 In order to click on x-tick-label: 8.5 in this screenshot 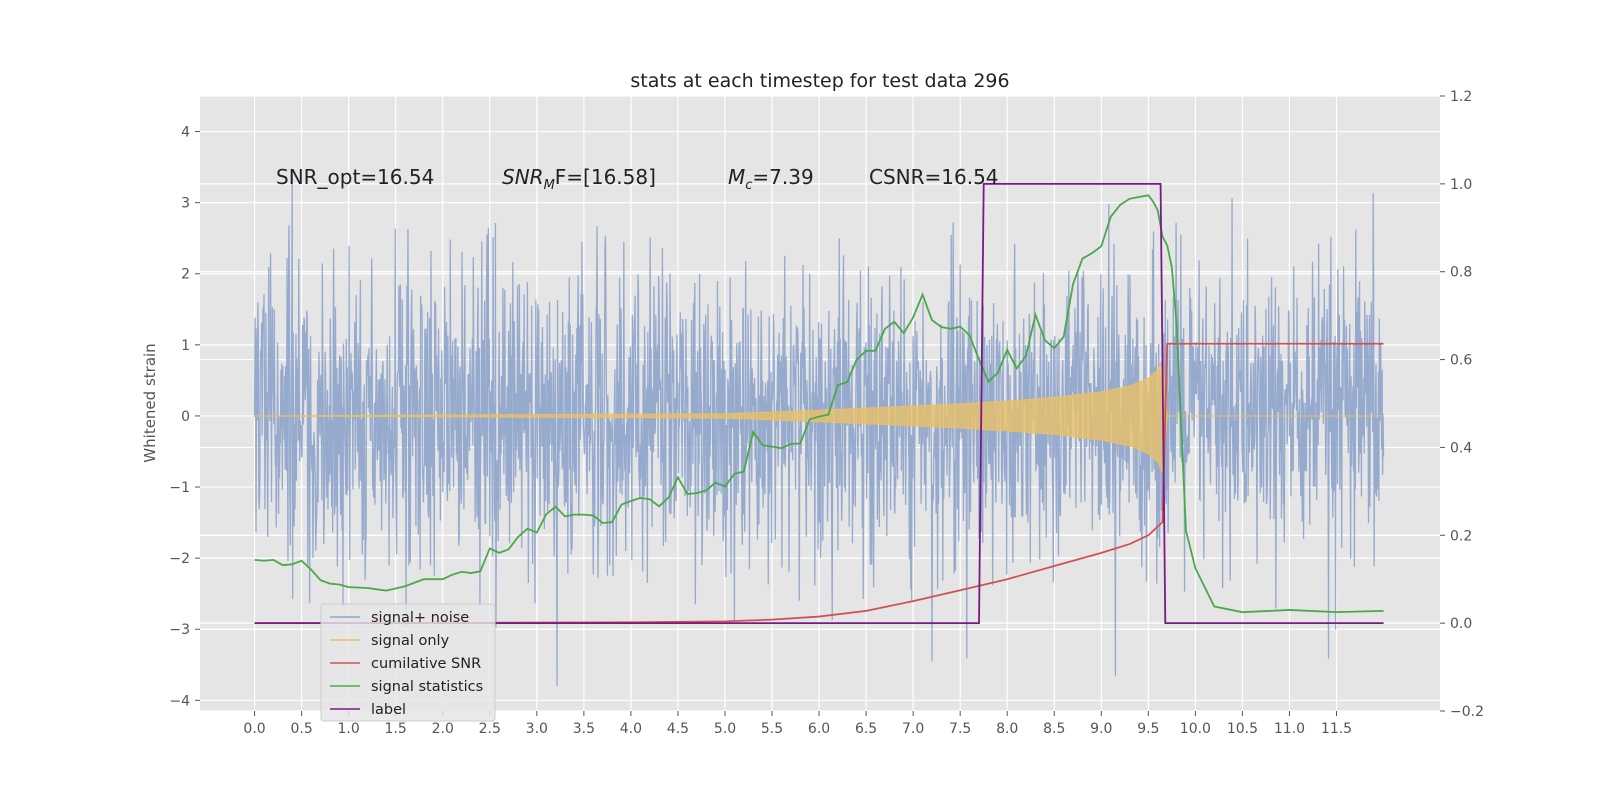, I will do `click(1054, 729)`.